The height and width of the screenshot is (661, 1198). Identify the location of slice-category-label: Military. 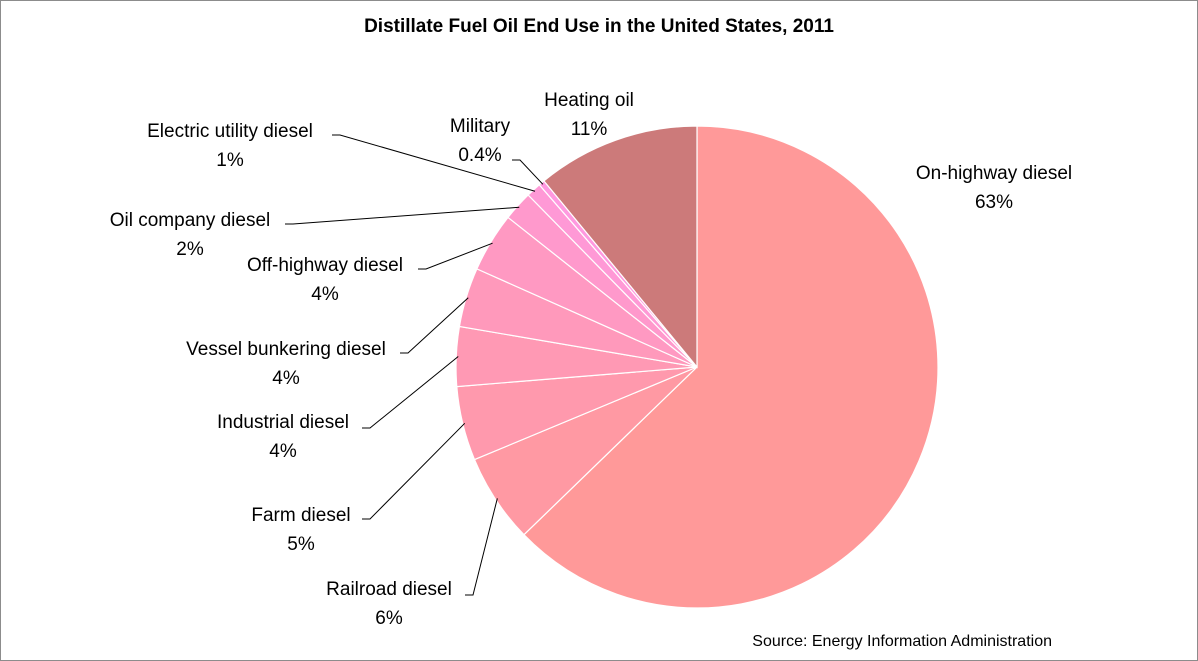
(480, 126).